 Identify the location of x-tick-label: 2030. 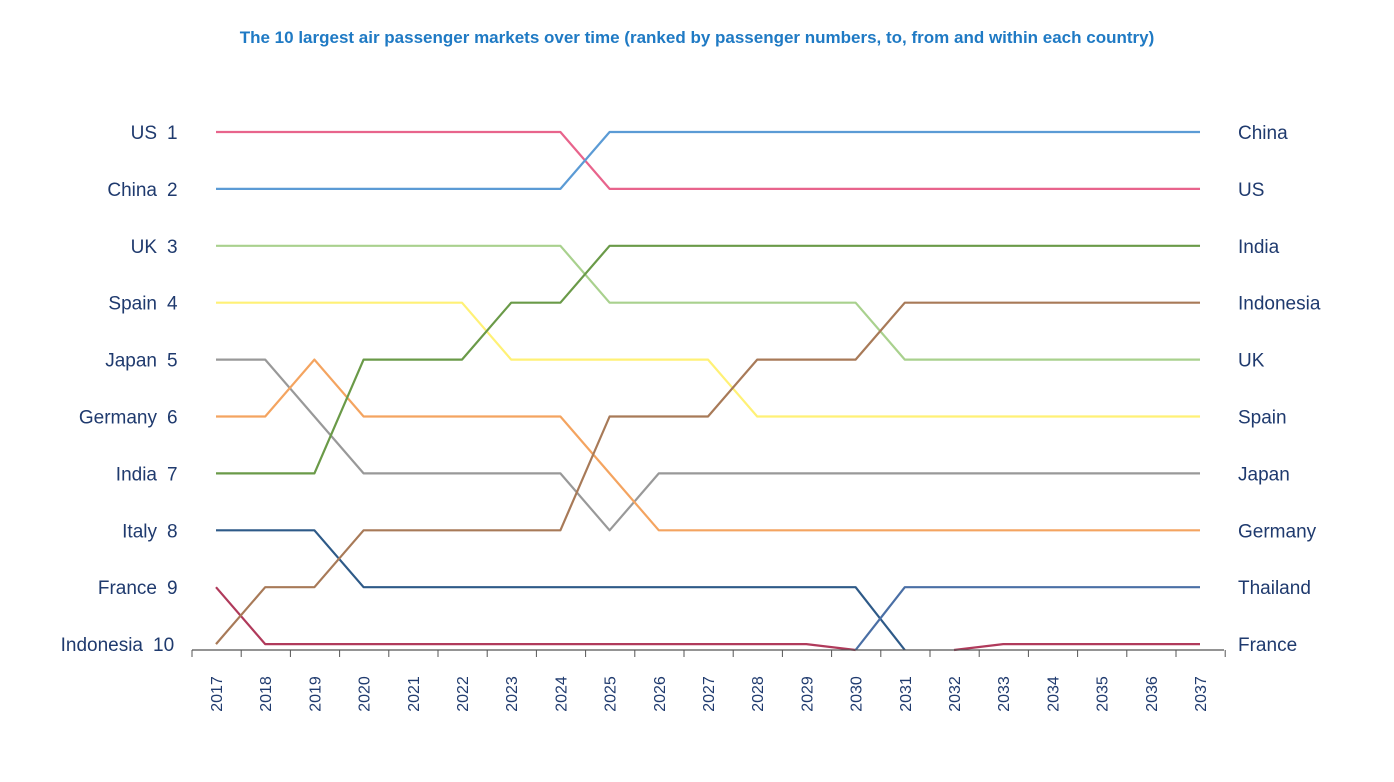
(857, 694).